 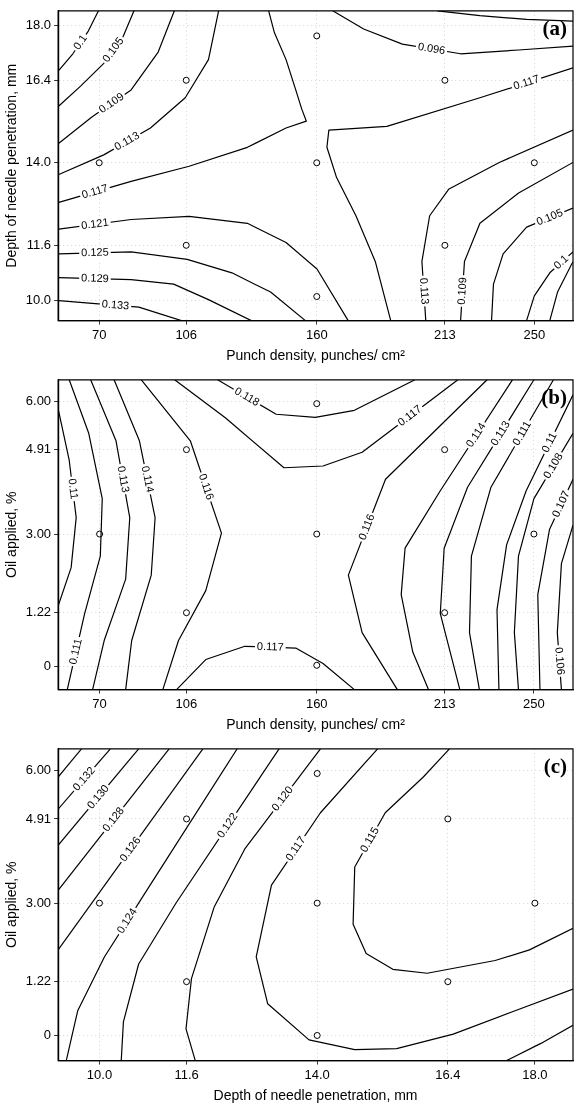 I want to click on text: 0.096, so click(x=432, y=48).